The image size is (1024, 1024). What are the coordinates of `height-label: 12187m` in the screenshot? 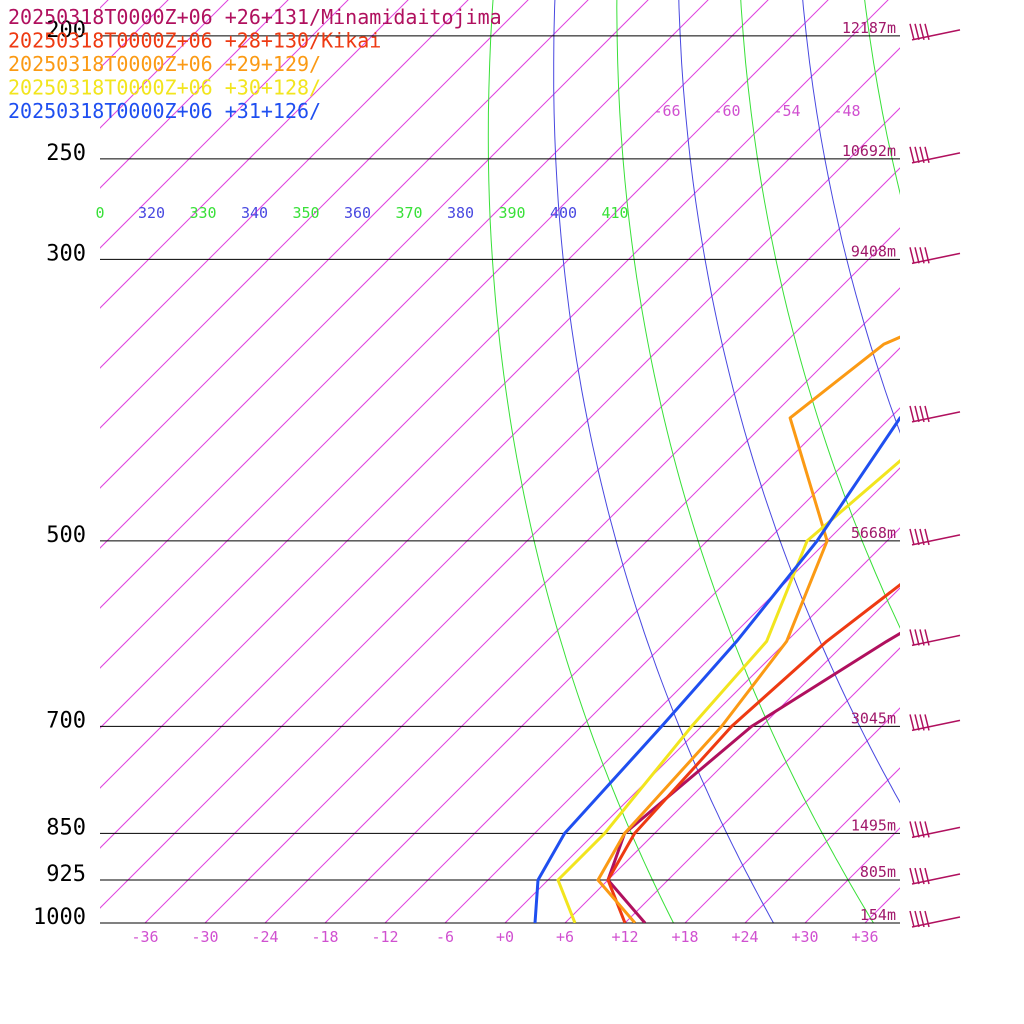 It's located at (869, 28).